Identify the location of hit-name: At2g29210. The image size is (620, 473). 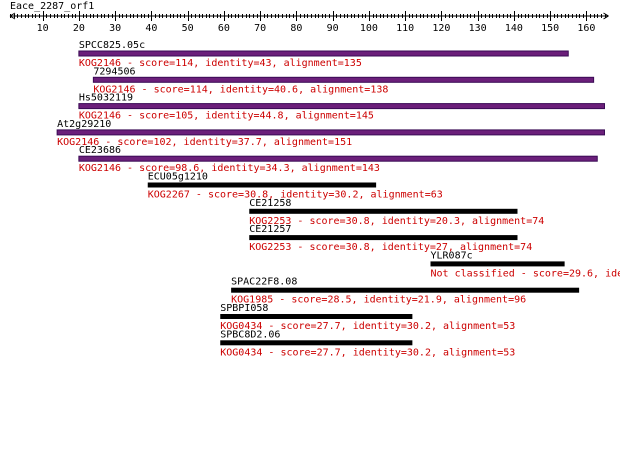
(84, 124).